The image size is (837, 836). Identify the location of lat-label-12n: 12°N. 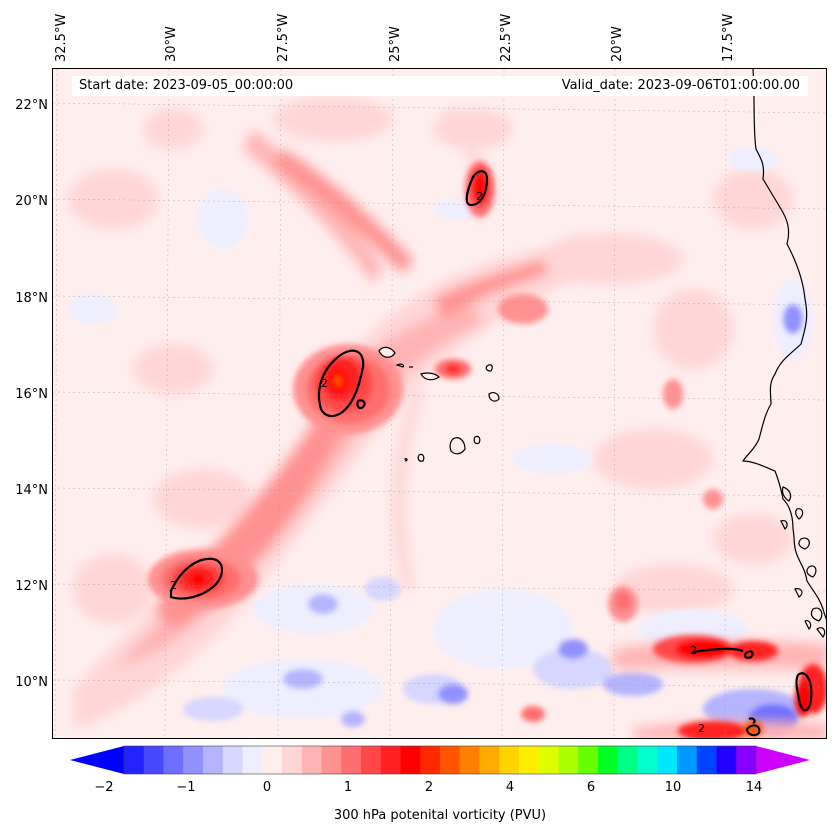
(31, 586).